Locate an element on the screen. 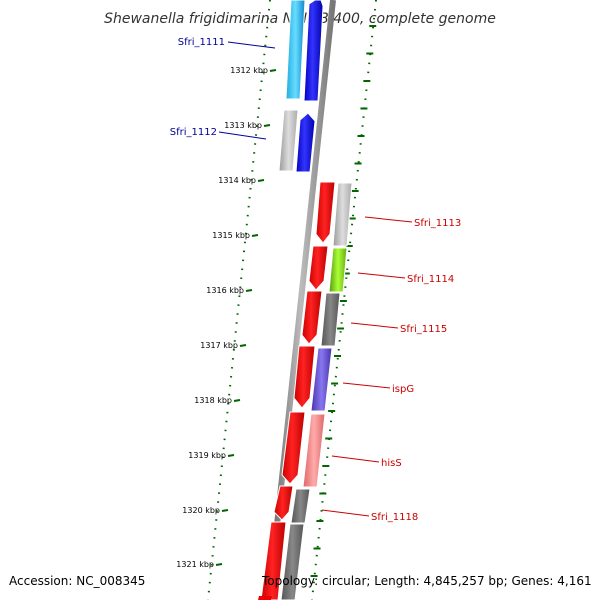 This screenshot has height=600, width=600. gene-label: Sfri_1114 is located at coordinates (430, 279).